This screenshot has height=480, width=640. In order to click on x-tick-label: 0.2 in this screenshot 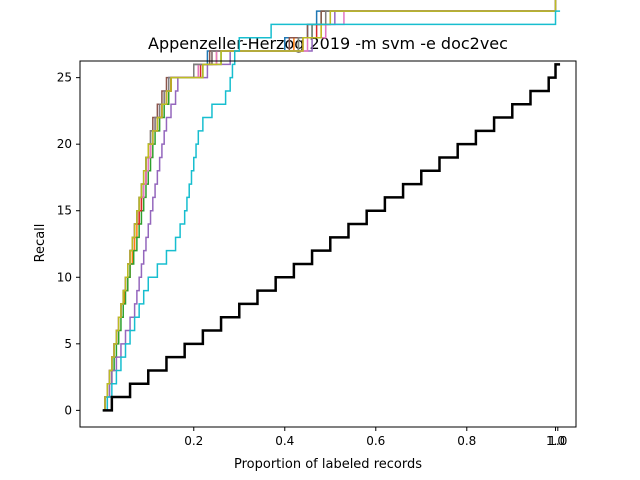, I will do `click(193, 441)`.